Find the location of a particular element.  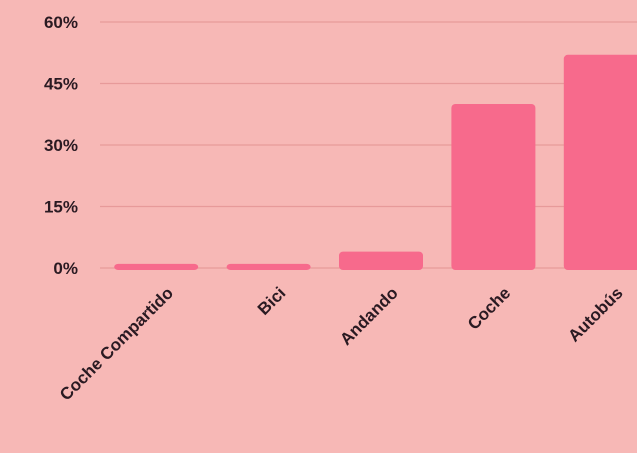

y-tick-label: 0% is located at coordinates (65, 268).